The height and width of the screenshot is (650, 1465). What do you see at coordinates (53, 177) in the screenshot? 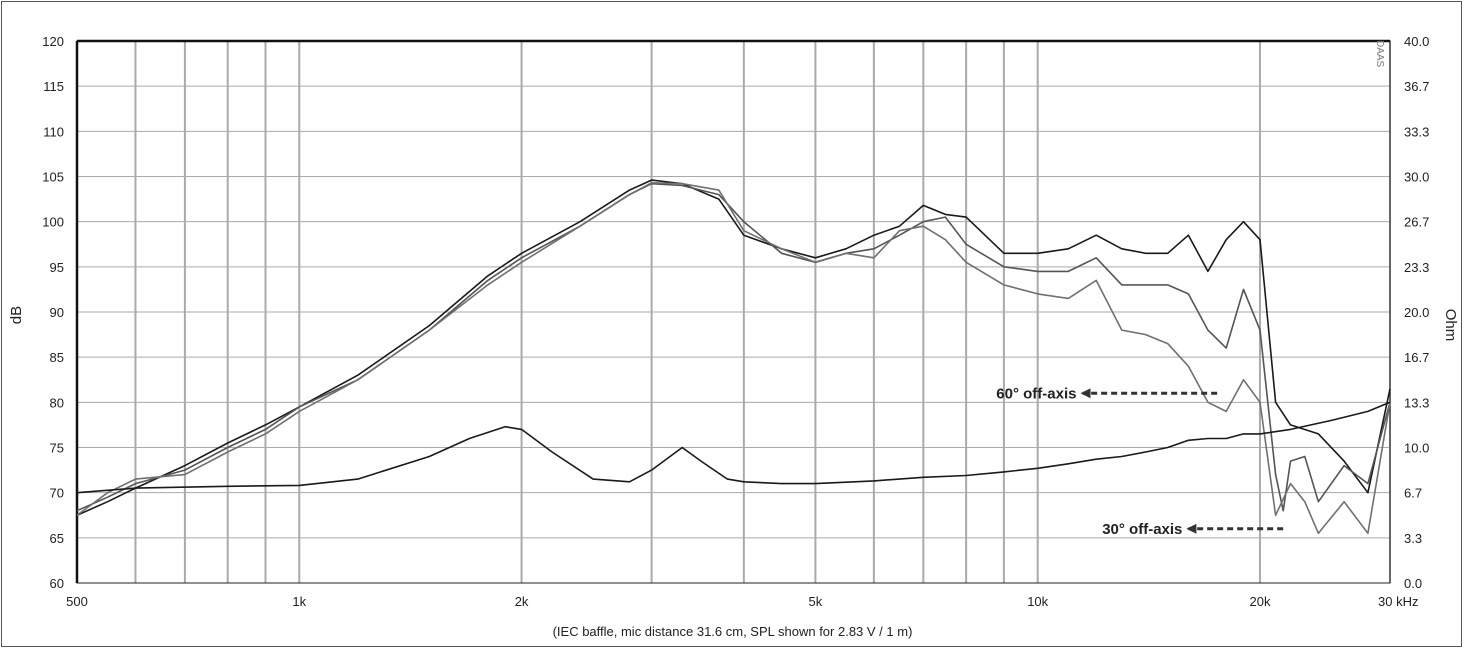
I see `y-tick-label-left: 105` at bounding box center [53, 177].